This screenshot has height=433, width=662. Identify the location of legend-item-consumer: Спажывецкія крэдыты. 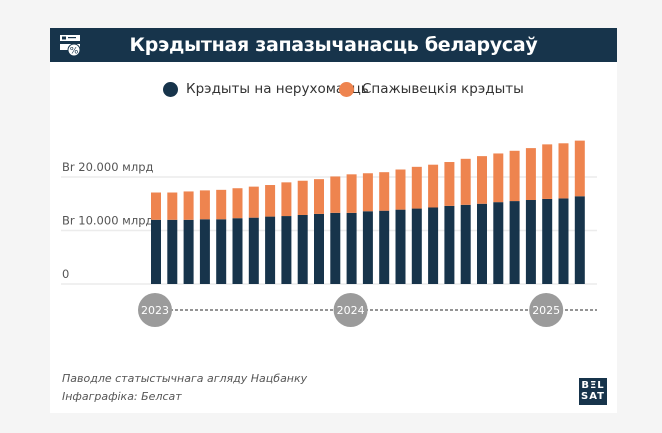
(431, 89).